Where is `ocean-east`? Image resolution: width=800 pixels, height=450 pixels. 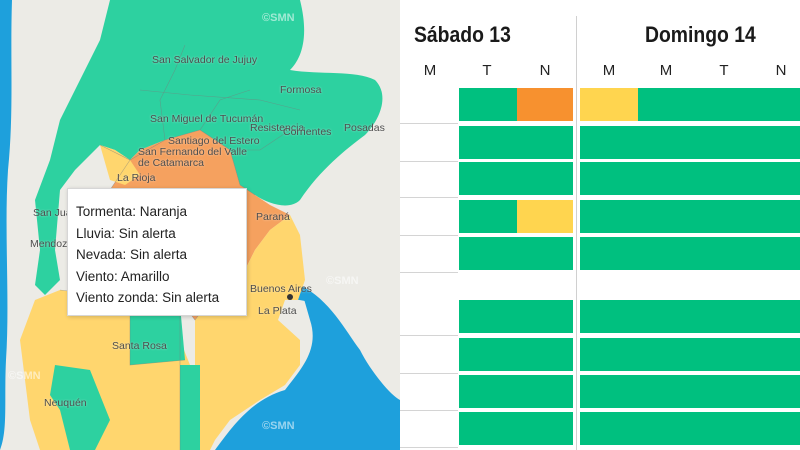
ocean-east is located at coordinates (307, 367).